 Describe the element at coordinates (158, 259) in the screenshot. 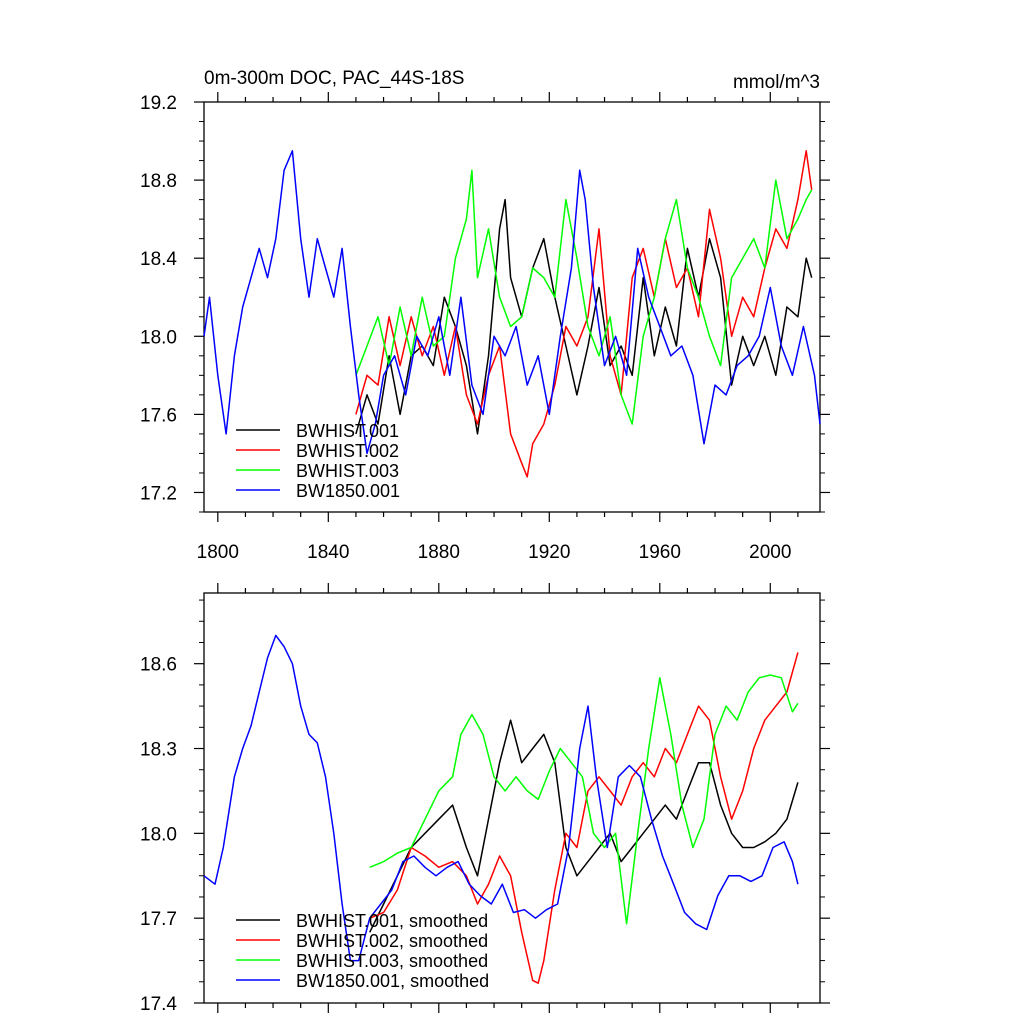

I see `top-y-tick-label: 18.4` at that location.